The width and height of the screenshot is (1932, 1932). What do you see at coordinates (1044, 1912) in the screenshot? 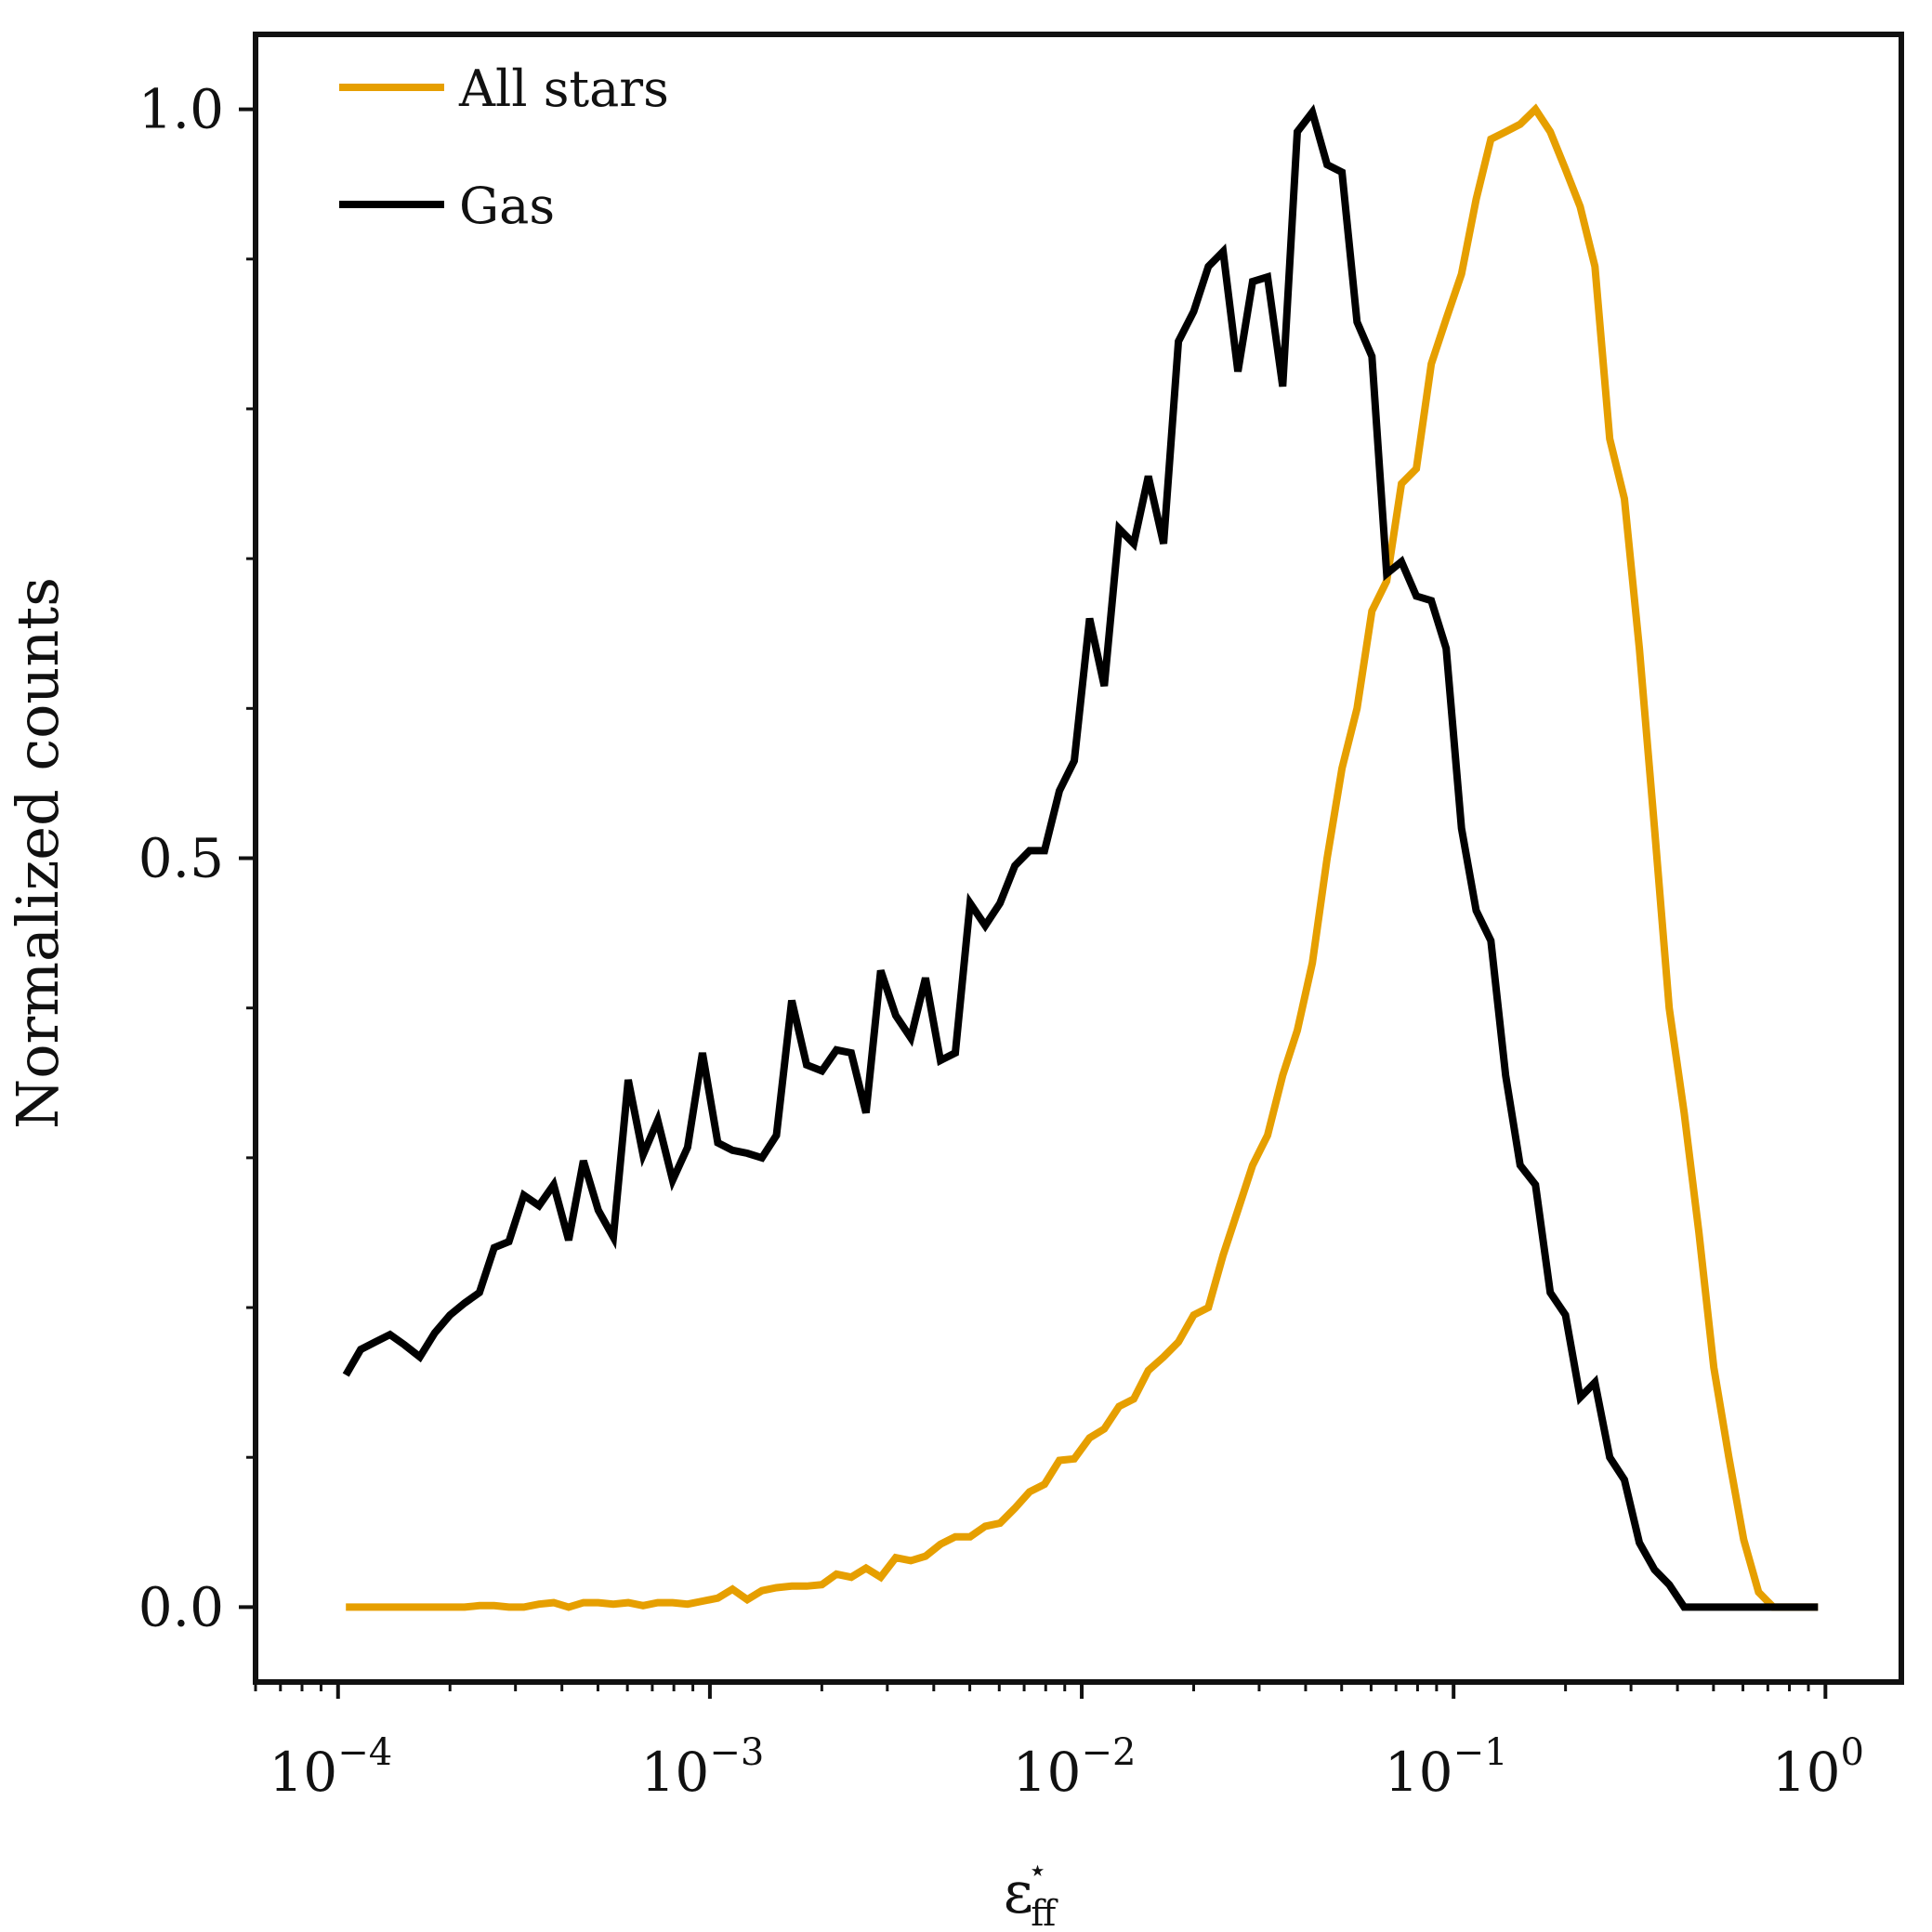
I see `x-axis-label-subscript: ff` at bounding box center [1044, 1912].